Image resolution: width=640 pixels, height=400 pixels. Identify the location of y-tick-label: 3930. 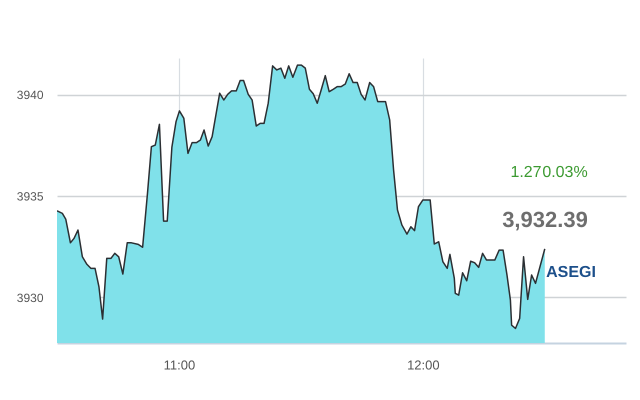
(30, 297).